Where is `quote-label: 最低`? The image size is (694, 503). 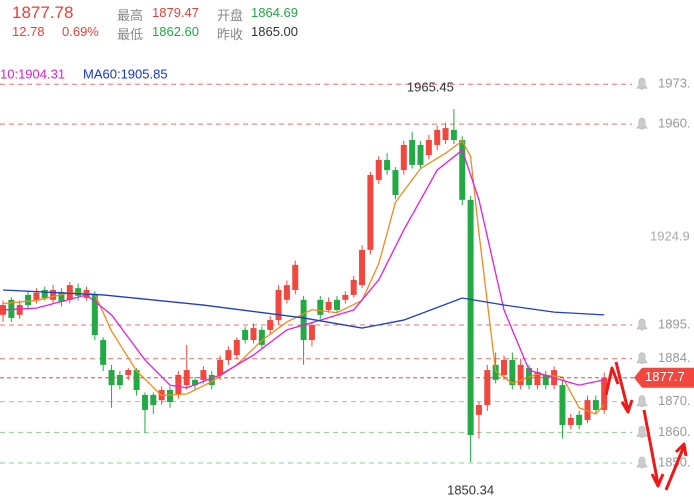 quote-label: 最低 is located at coordinates (130, 34).